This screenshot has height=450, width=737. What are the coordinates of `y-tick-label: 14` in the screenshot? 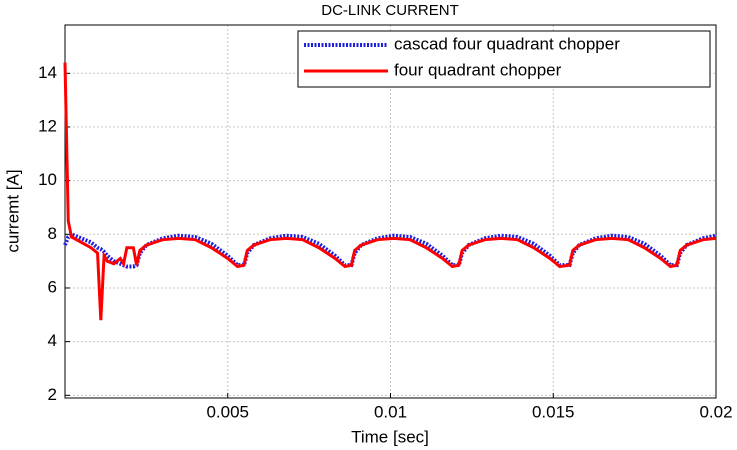 It's located at (47, 72).